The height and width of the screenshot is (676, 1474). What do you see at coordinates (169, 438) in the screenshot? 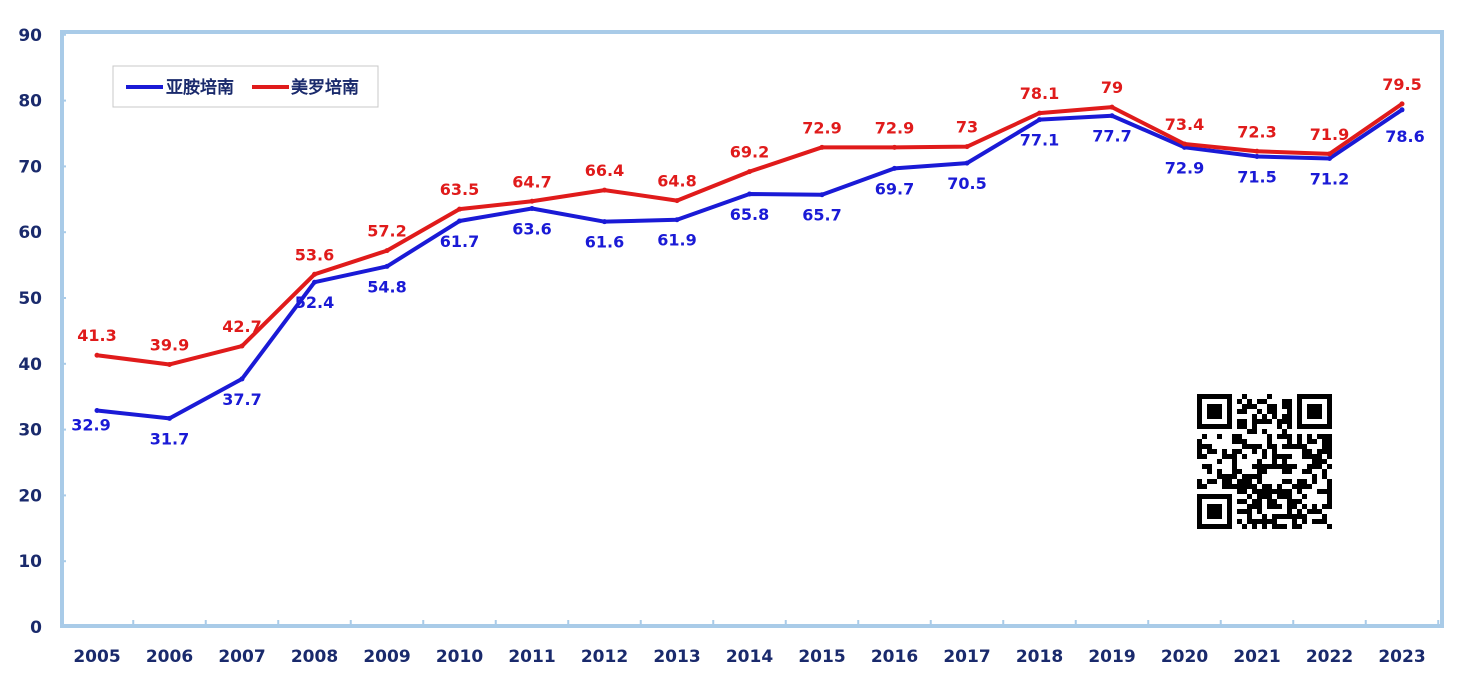
I see `data-label: 31.7` at bounding box center [169, 438].